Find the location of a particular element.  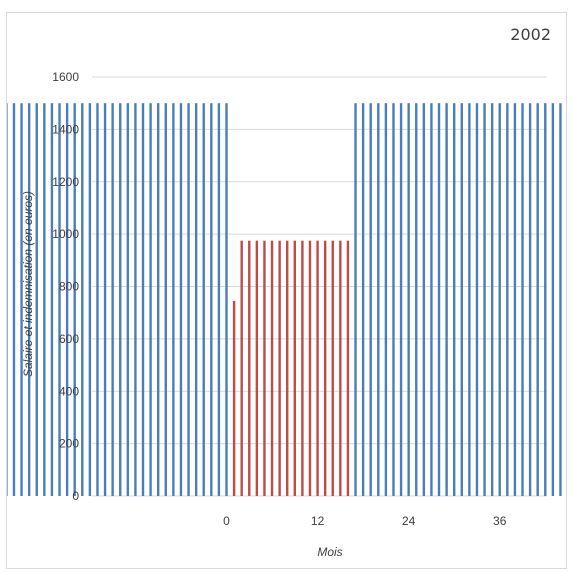

bar-month--11 is located at coordinates (143, 299).